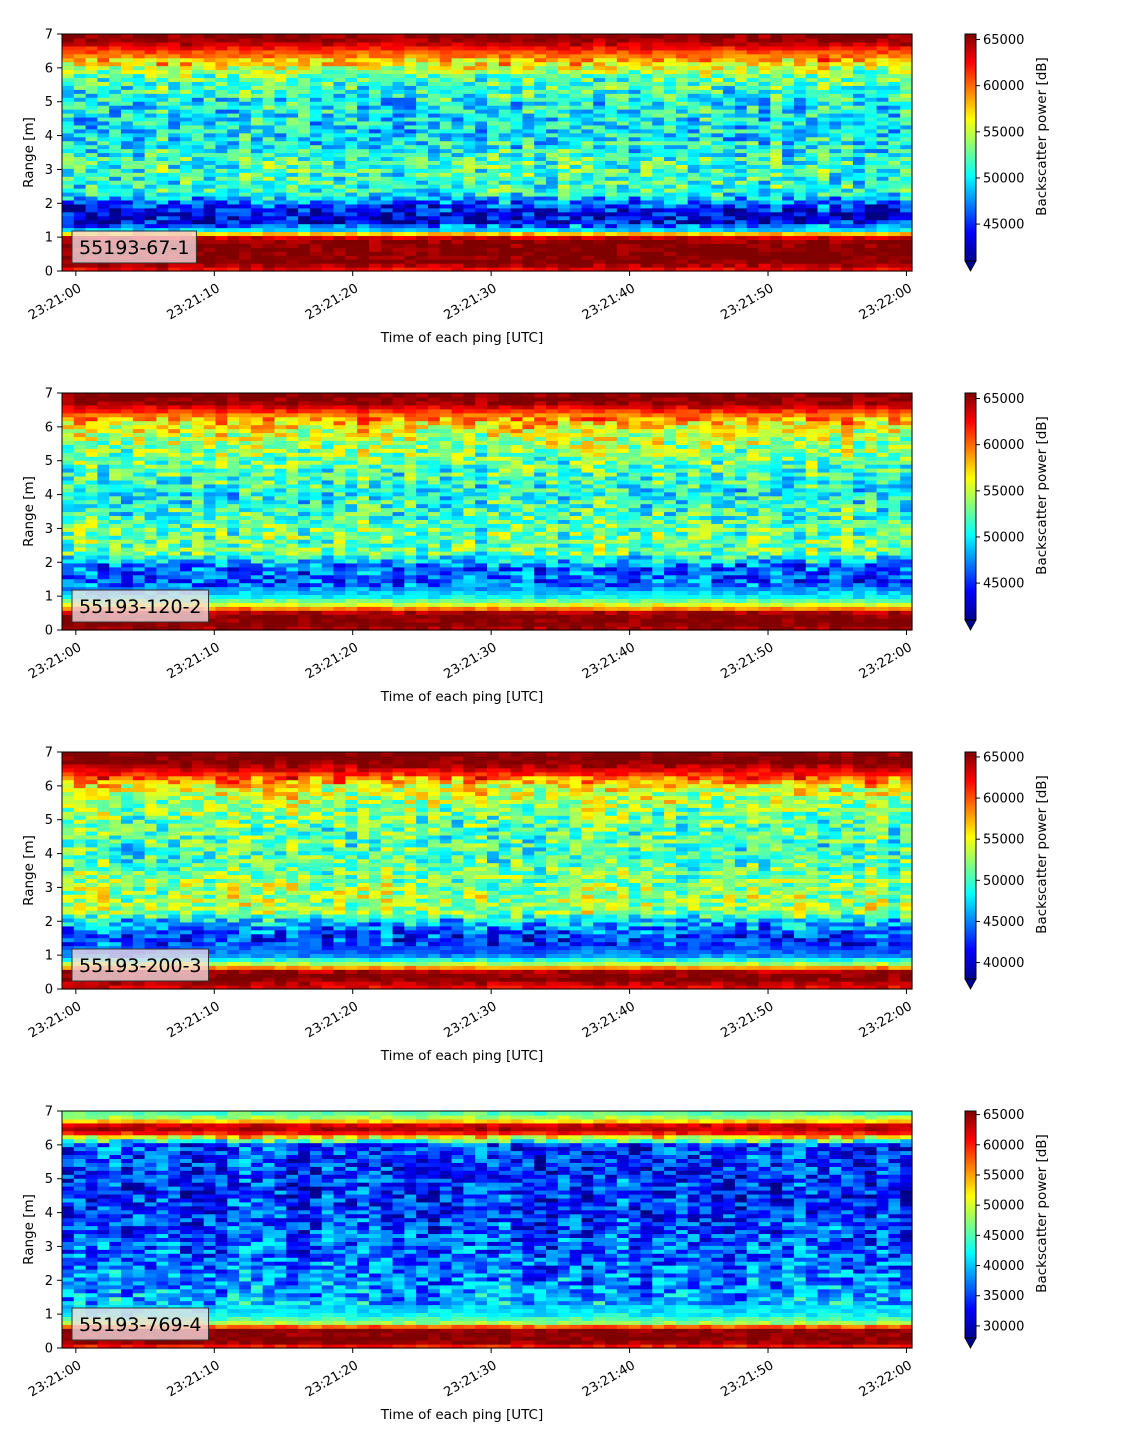 This screenshot has width=1140, height=1436. I want to click on y-tick-label: 5, so click(49, 102).